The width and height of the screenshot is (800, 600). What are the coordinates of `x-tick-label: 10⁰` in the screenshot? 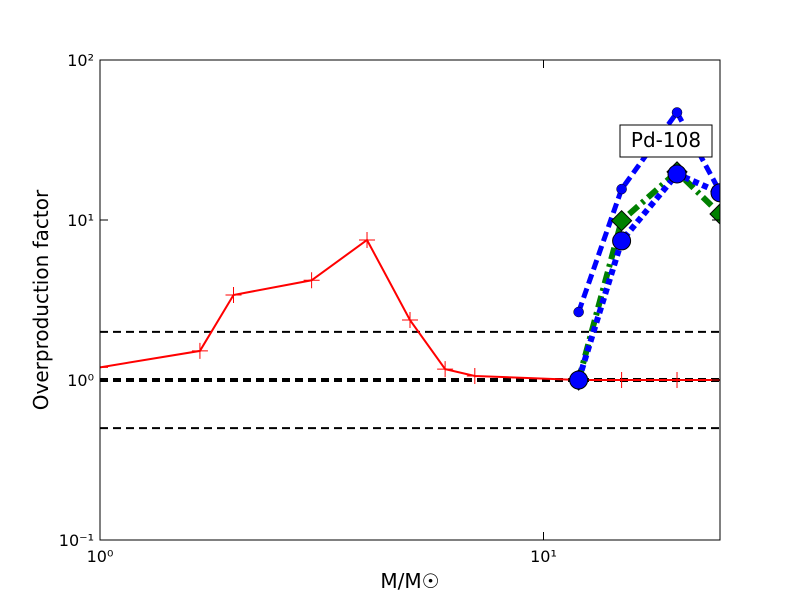 It's located at (100, 556).